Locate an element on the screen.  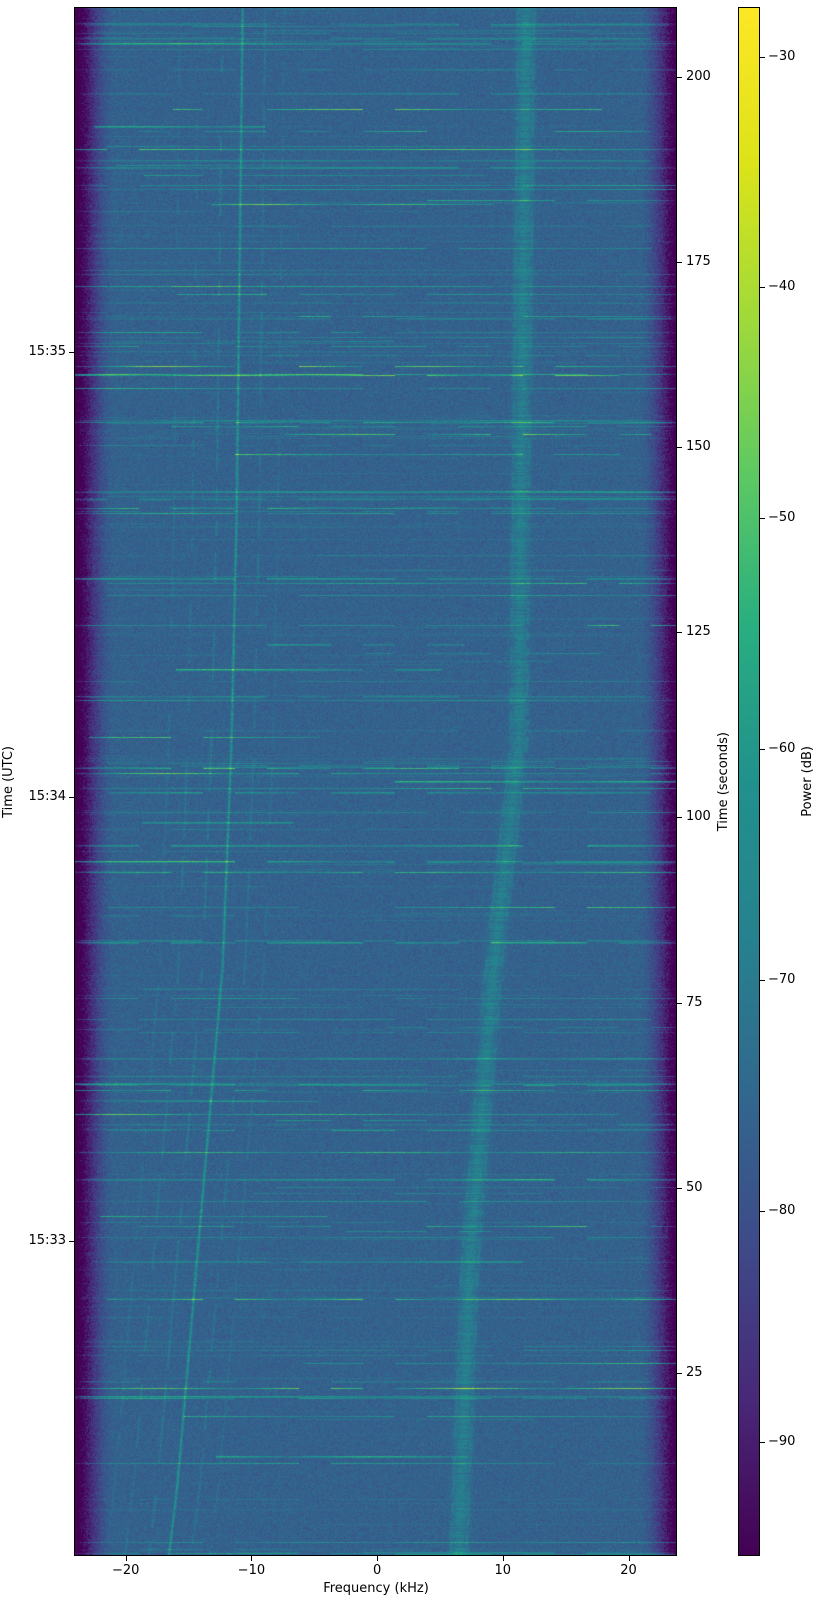
y-right-tick-label: 100 is located at coordinates (698, 817).